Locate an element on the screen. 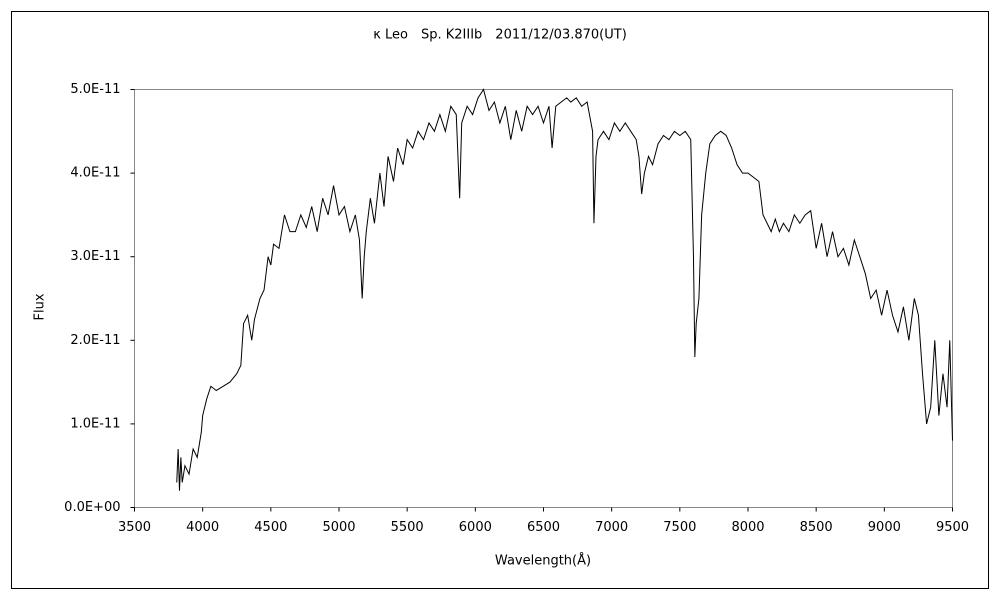 The width and height of the screenshot is (1000, 600). y-tick-label: 5.0E-11 is located at coordinates (95, 89).